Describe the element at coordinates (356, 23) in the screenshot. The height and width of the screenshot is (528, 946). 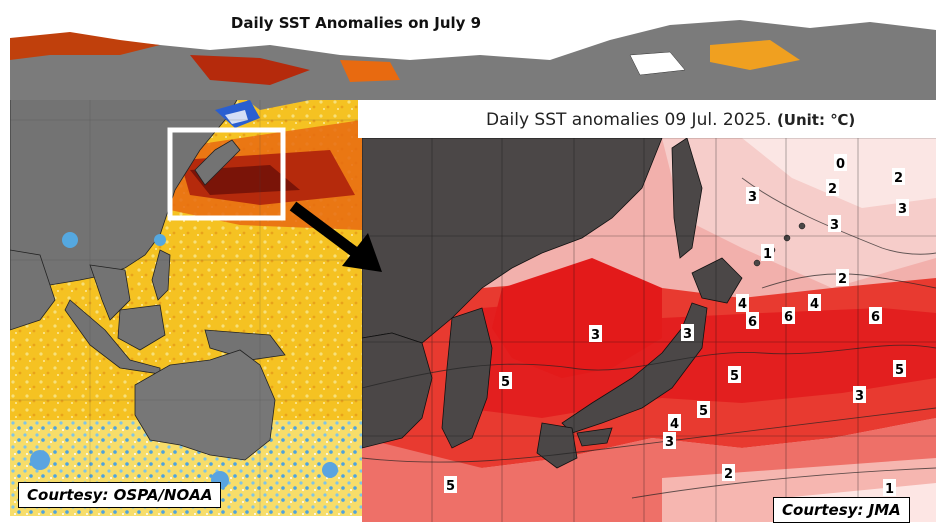
I see `map-title: Daily SST Anomalies on July 9` at that location.